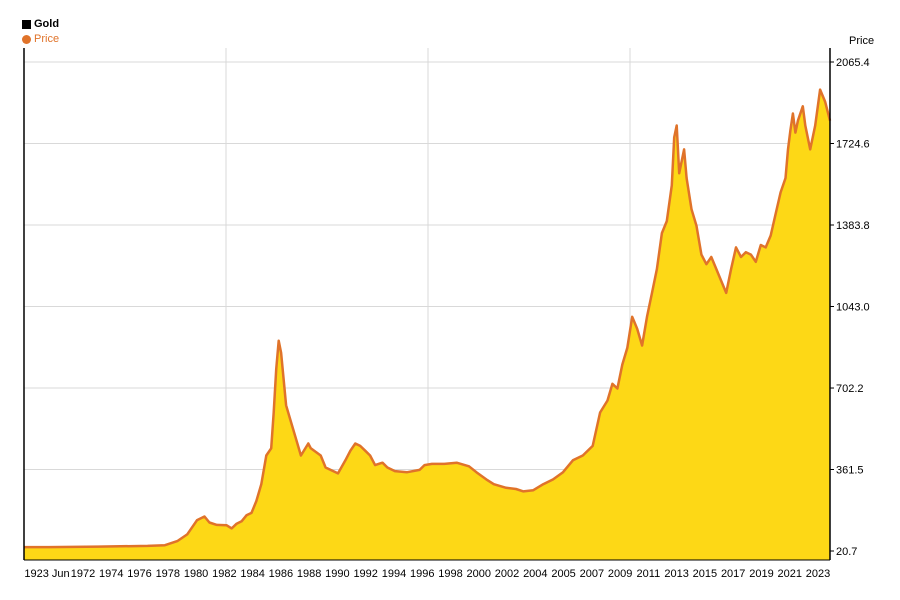 Image resolution: width=900 pixels, height=600 pixels. What do you see at coordinates (422, 574) in the screenshot?
I see `x-tick-label: 1996` at bounding box center [422, 574].